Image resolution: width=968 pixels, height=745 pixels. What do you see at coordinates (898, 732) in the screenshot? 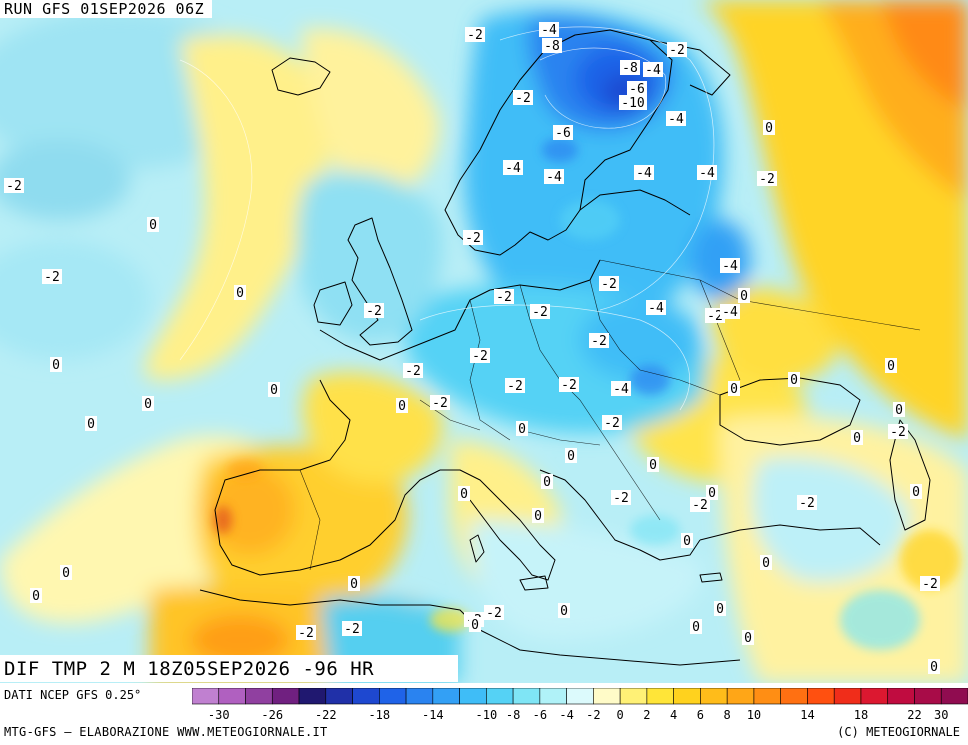
I see `footer-copyright: (C) METEOGIORNALE` at bounding box center [898, 732].